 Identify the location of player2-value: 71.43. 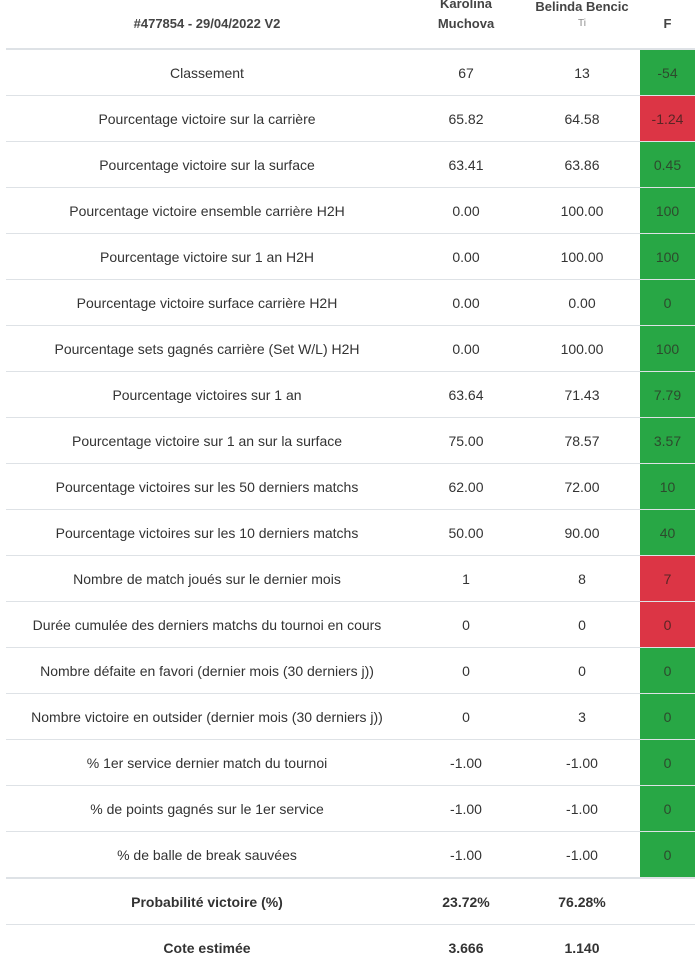
(582, 395).